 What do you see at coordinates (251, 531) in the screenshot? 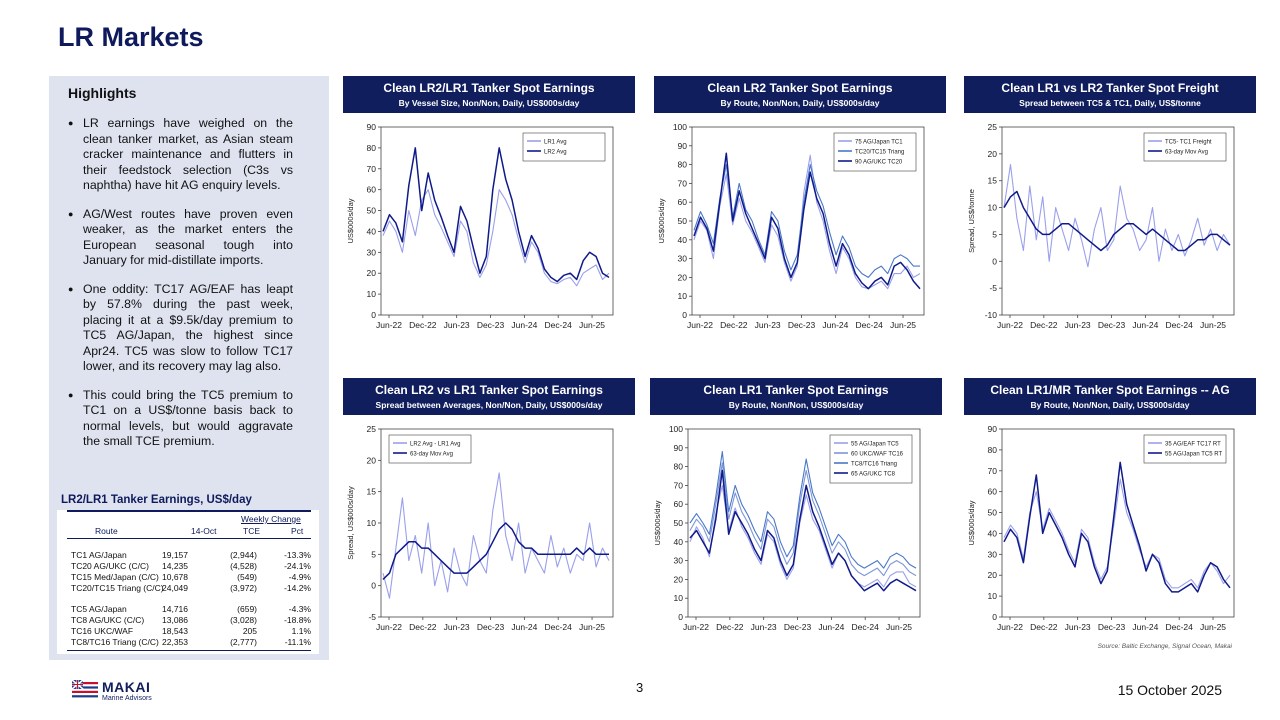
I see `col-header-tce: TCE` at bounding box center [251, 531].